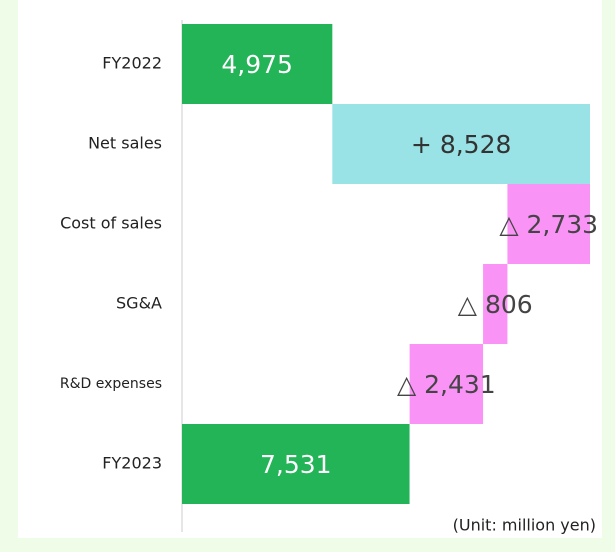  I want to click on category-label: FY2023, so click(132, 463).